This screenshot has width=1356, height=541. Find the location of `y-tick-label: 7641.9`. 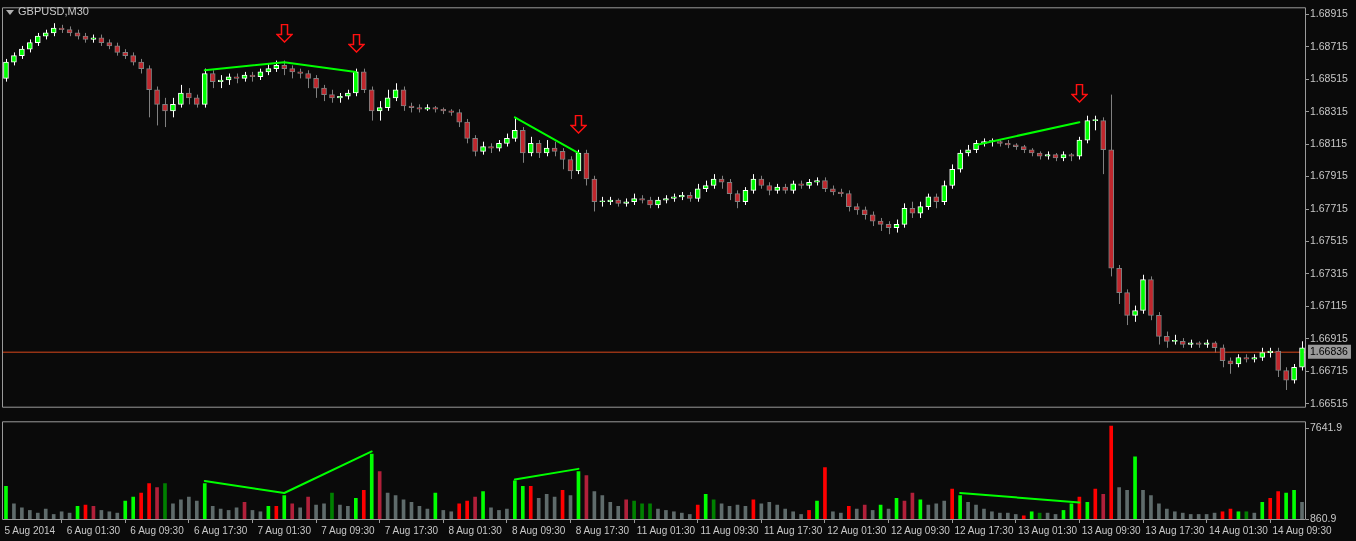

y-tick-label: 7641.9 is located at coordinates (1326, 427).